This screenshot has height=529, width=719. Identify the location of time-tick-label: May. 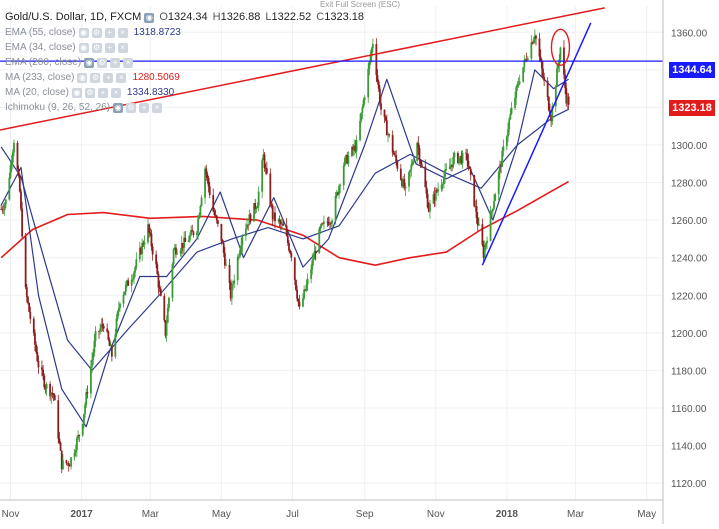
(221, 514).